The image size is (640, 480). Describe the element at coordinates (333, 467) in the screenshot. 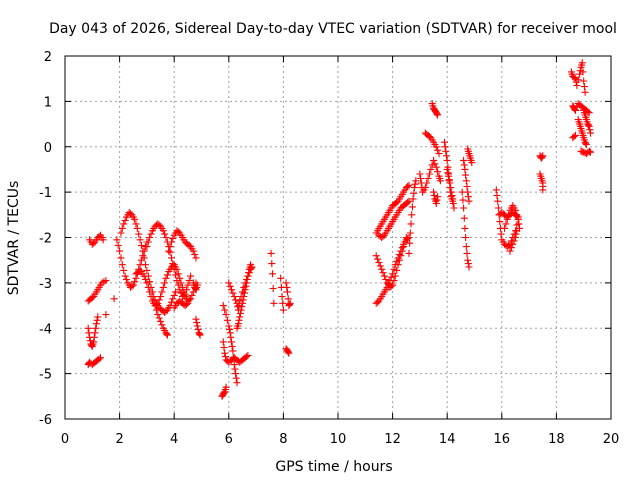

I see `x-axis-label: GPS time / hours` at that location.